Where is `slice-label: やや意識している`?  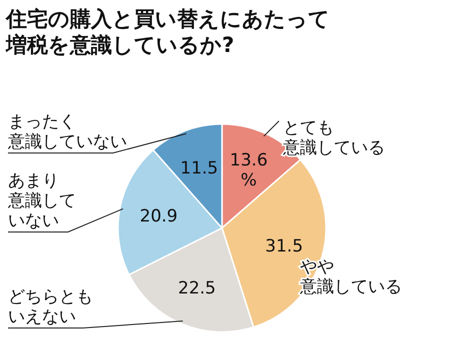 slice-label: やや意識している is located at coordinates (350, 277).